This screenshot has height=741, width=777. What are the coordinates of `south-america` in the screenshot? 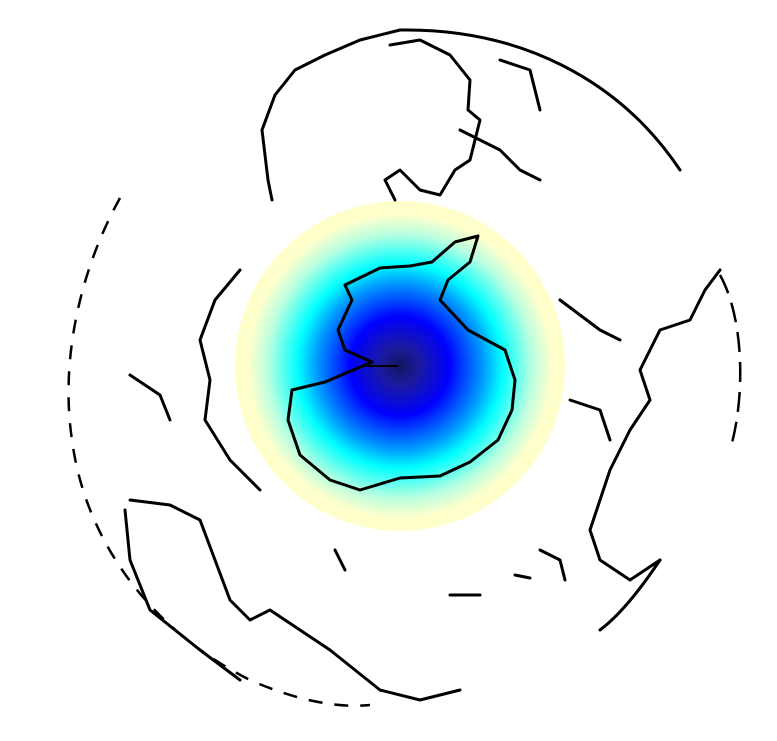 It's located at (640, 425).